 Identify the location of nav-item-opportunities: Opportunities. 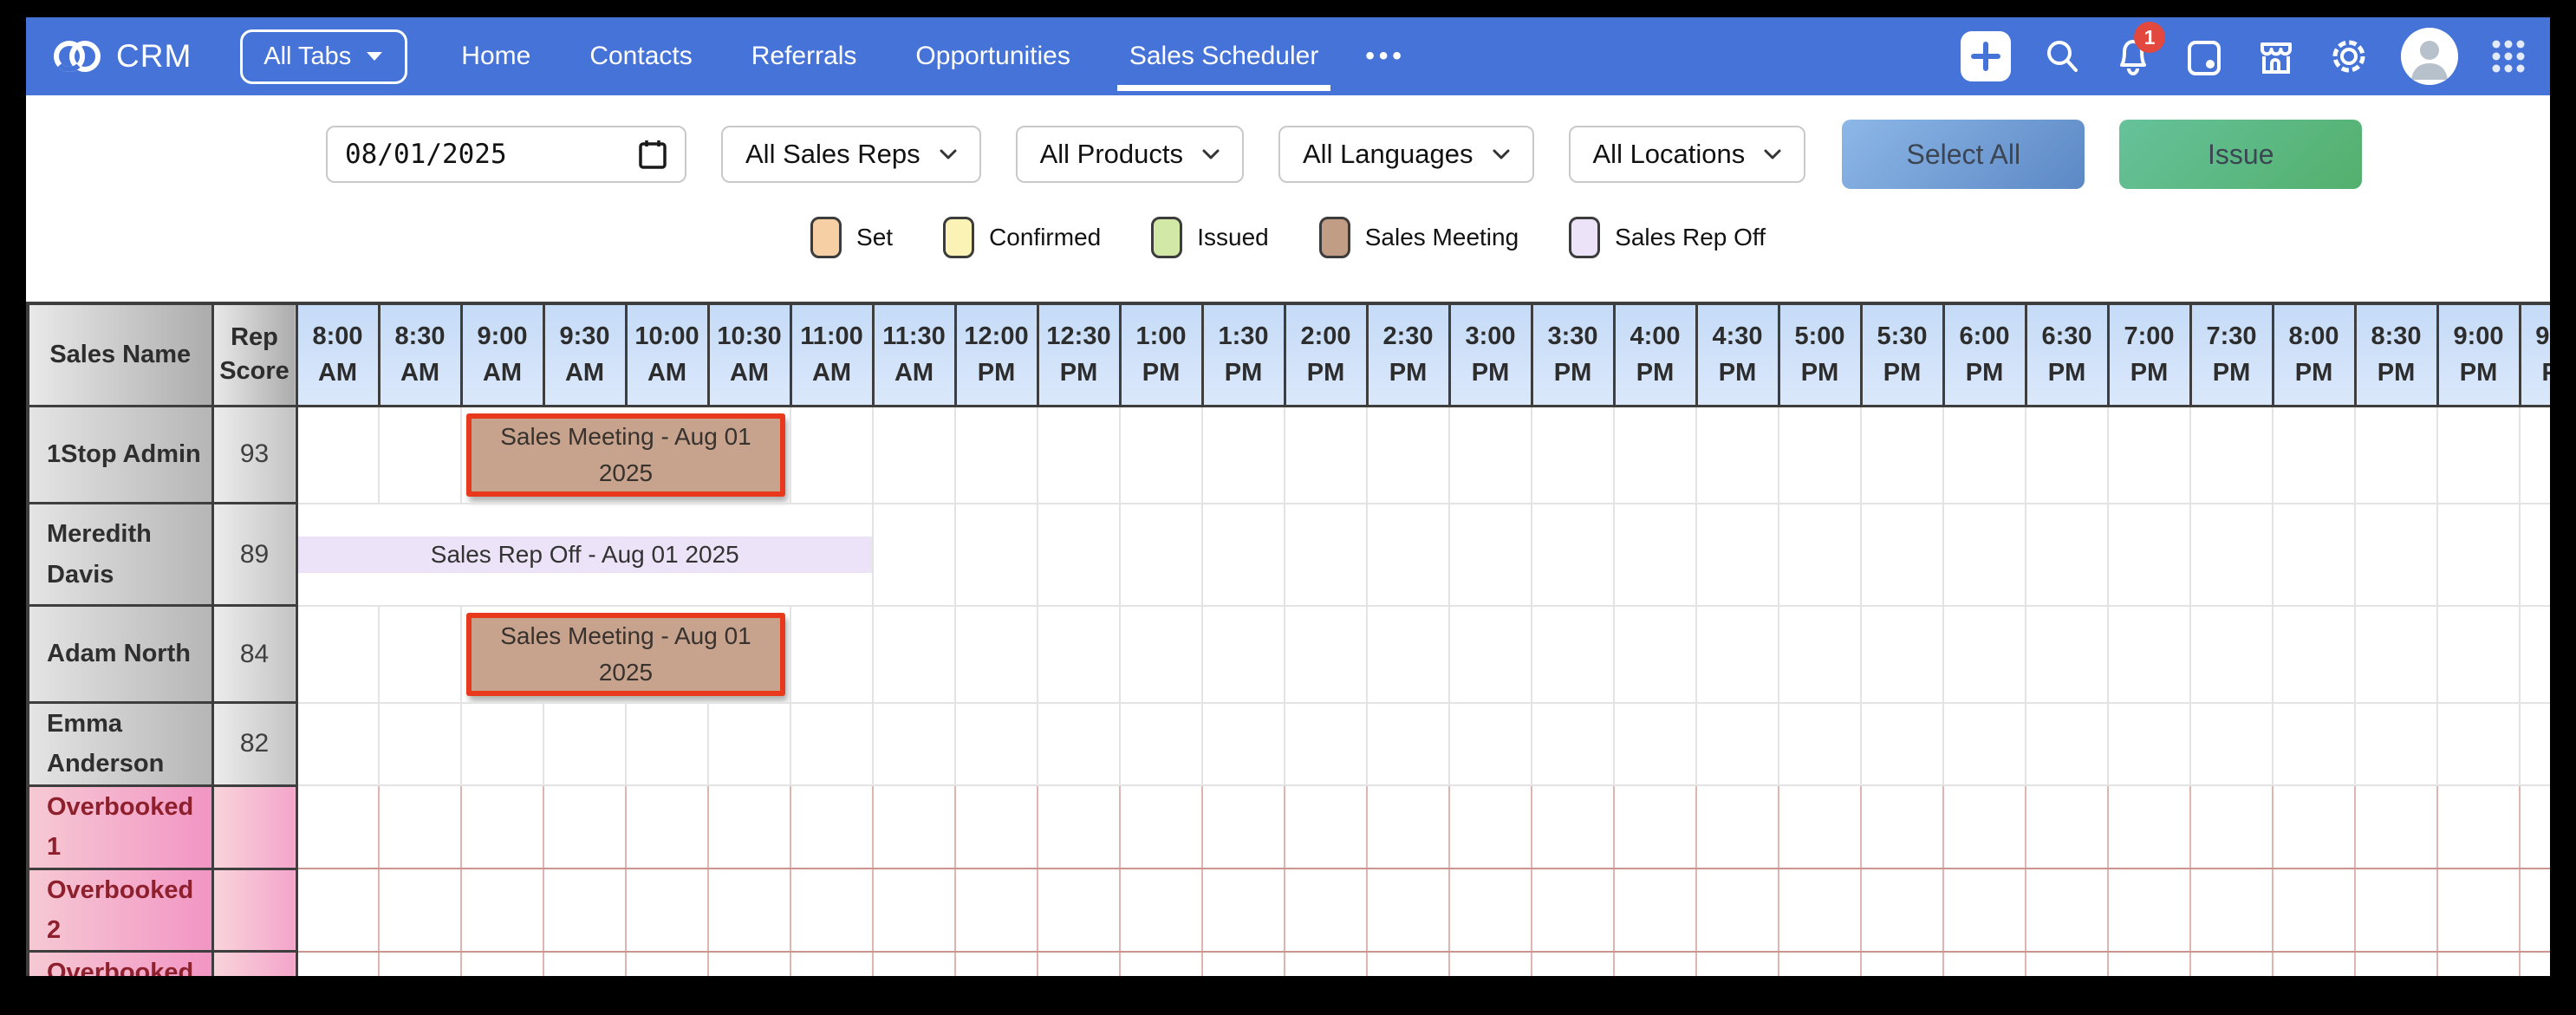
(992, 56).